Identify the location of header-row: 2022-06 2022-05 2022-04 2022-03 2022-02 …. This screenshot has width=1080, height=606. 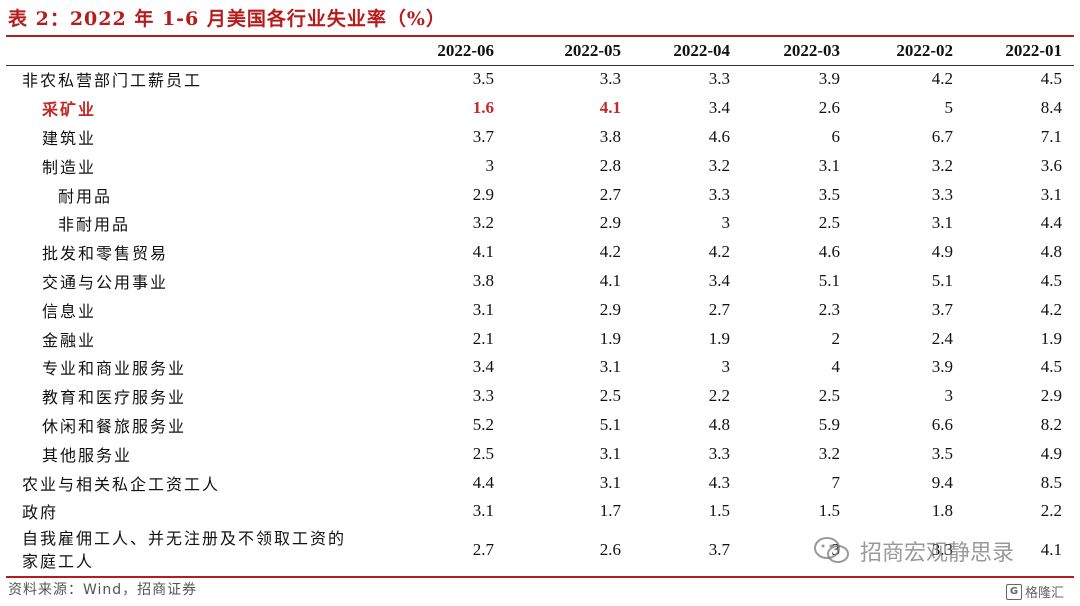
(540, 51).